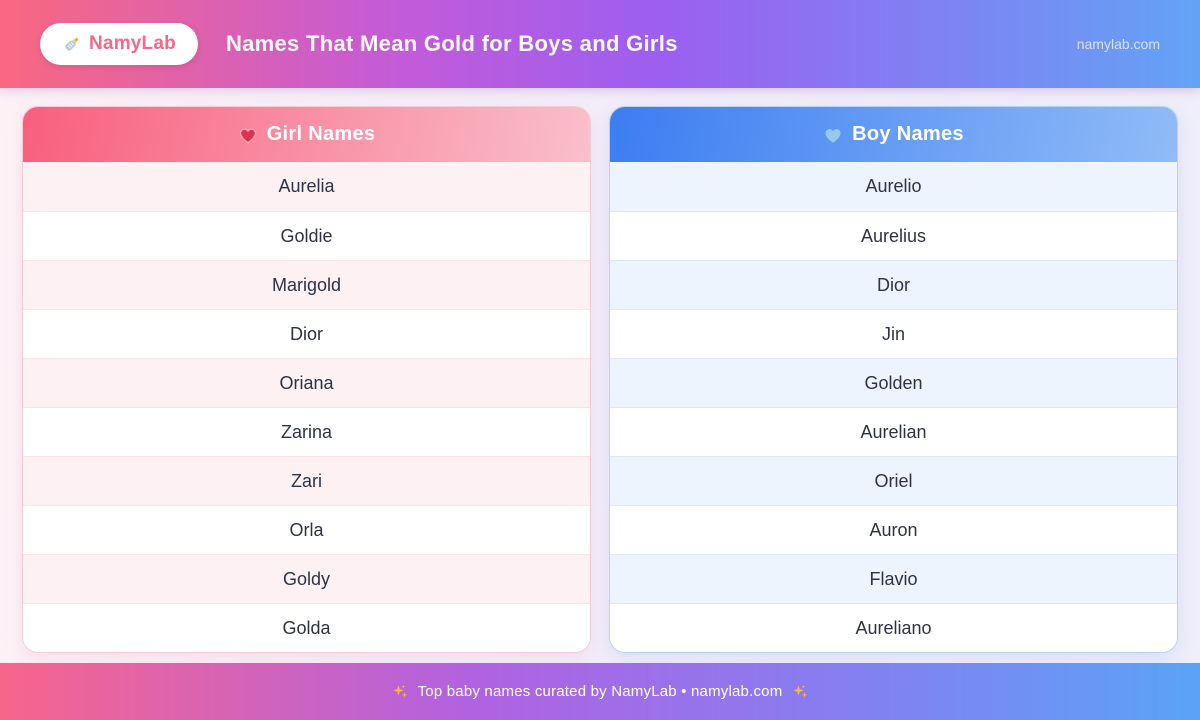 The image size is (1200, 720). Describe the element at coordinates (833, 135) in the screenshot. I see `blue-heart-icon` at that location.